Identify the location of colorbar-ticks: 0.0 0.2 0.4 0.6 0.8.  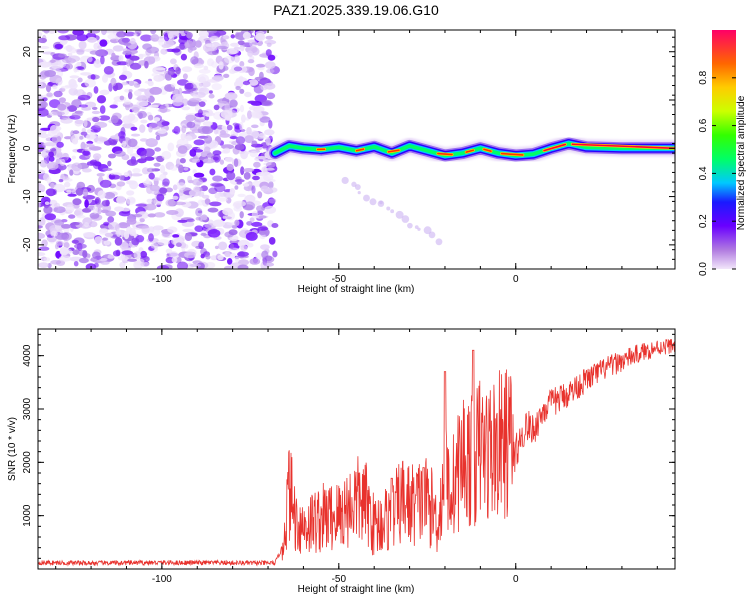
(717, 173).